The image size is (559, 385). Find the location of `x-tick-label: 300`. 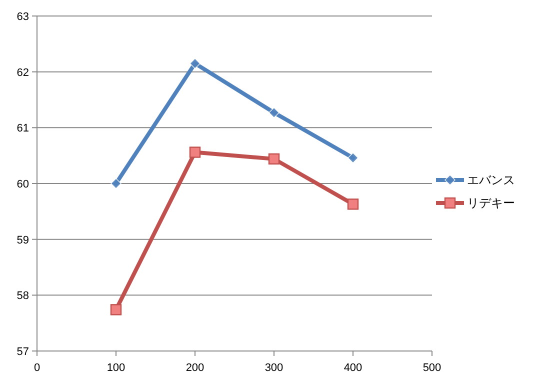

x-tick-label: 300 is located at coordinates (274, 368).